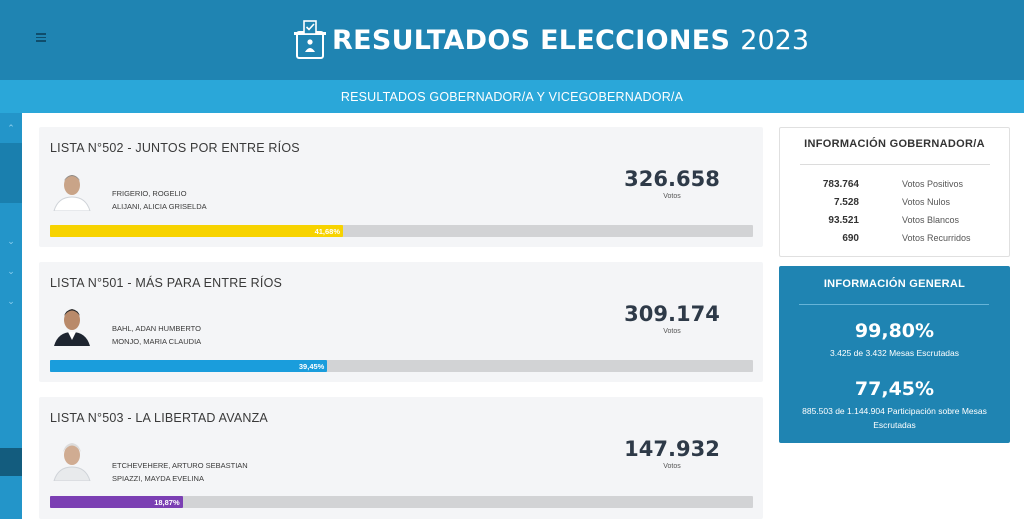 The image size is (1024, 519). What do you see at coordinates (196, 231) in the screenshot?
I see `progress-fill: 41,68%` at bounding box center [196, 231].